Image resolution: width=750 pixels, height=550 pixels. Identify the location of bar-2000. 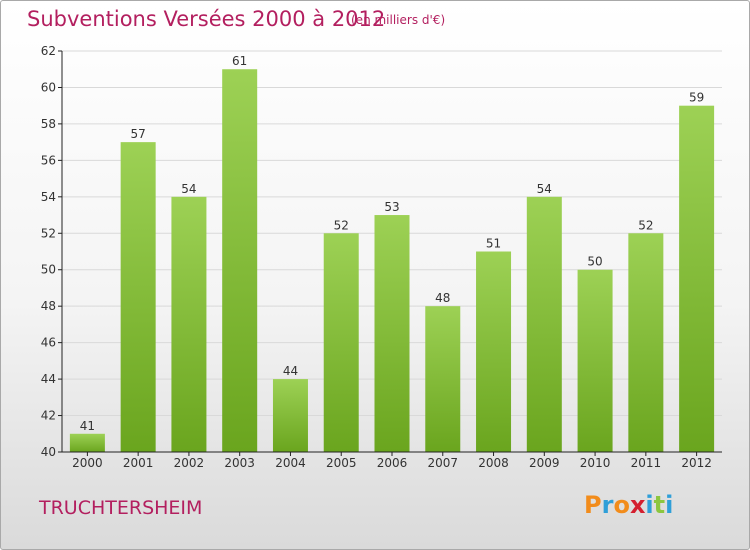
(87, 442).